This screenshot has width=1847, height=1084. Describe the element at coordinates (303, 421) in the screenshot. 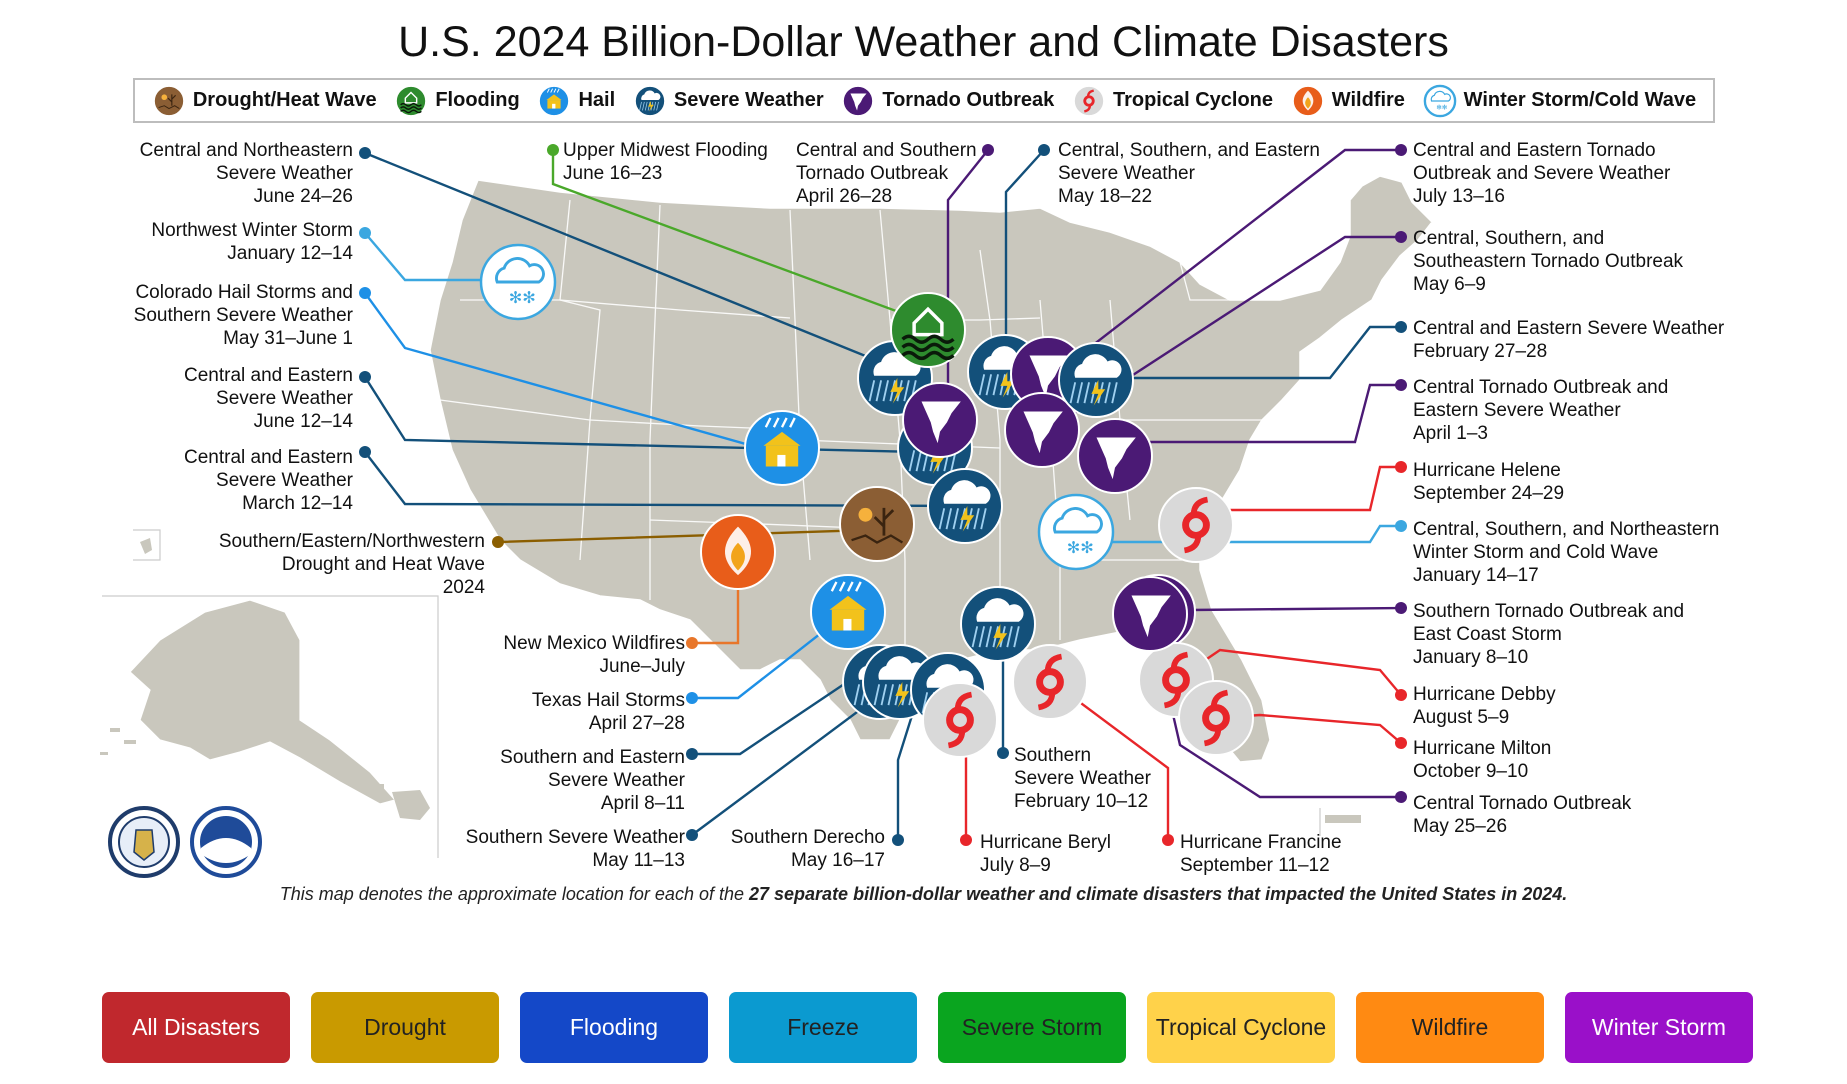

I see `event-date: June 12–14` at that location.